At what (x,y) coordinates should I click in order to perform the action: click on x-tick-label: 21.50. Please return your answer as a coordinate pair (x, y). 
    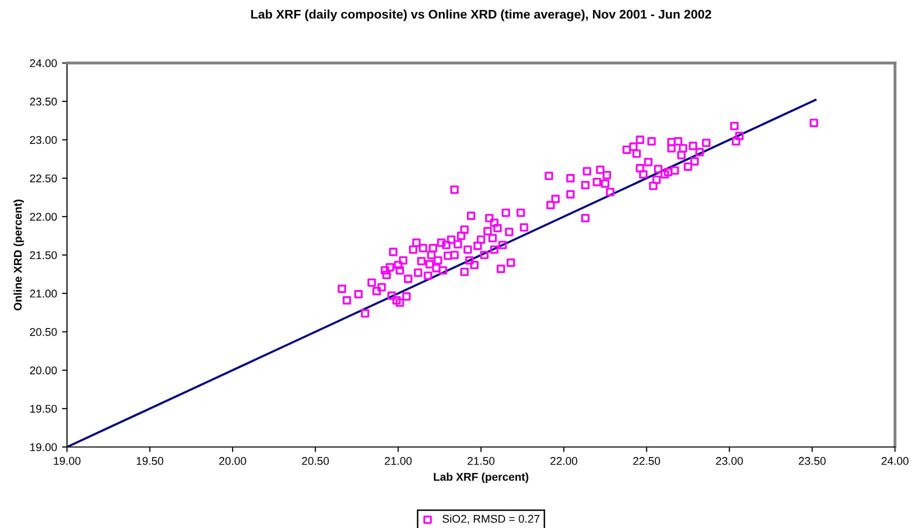
    Looking at the image, I should click on (481, 461).